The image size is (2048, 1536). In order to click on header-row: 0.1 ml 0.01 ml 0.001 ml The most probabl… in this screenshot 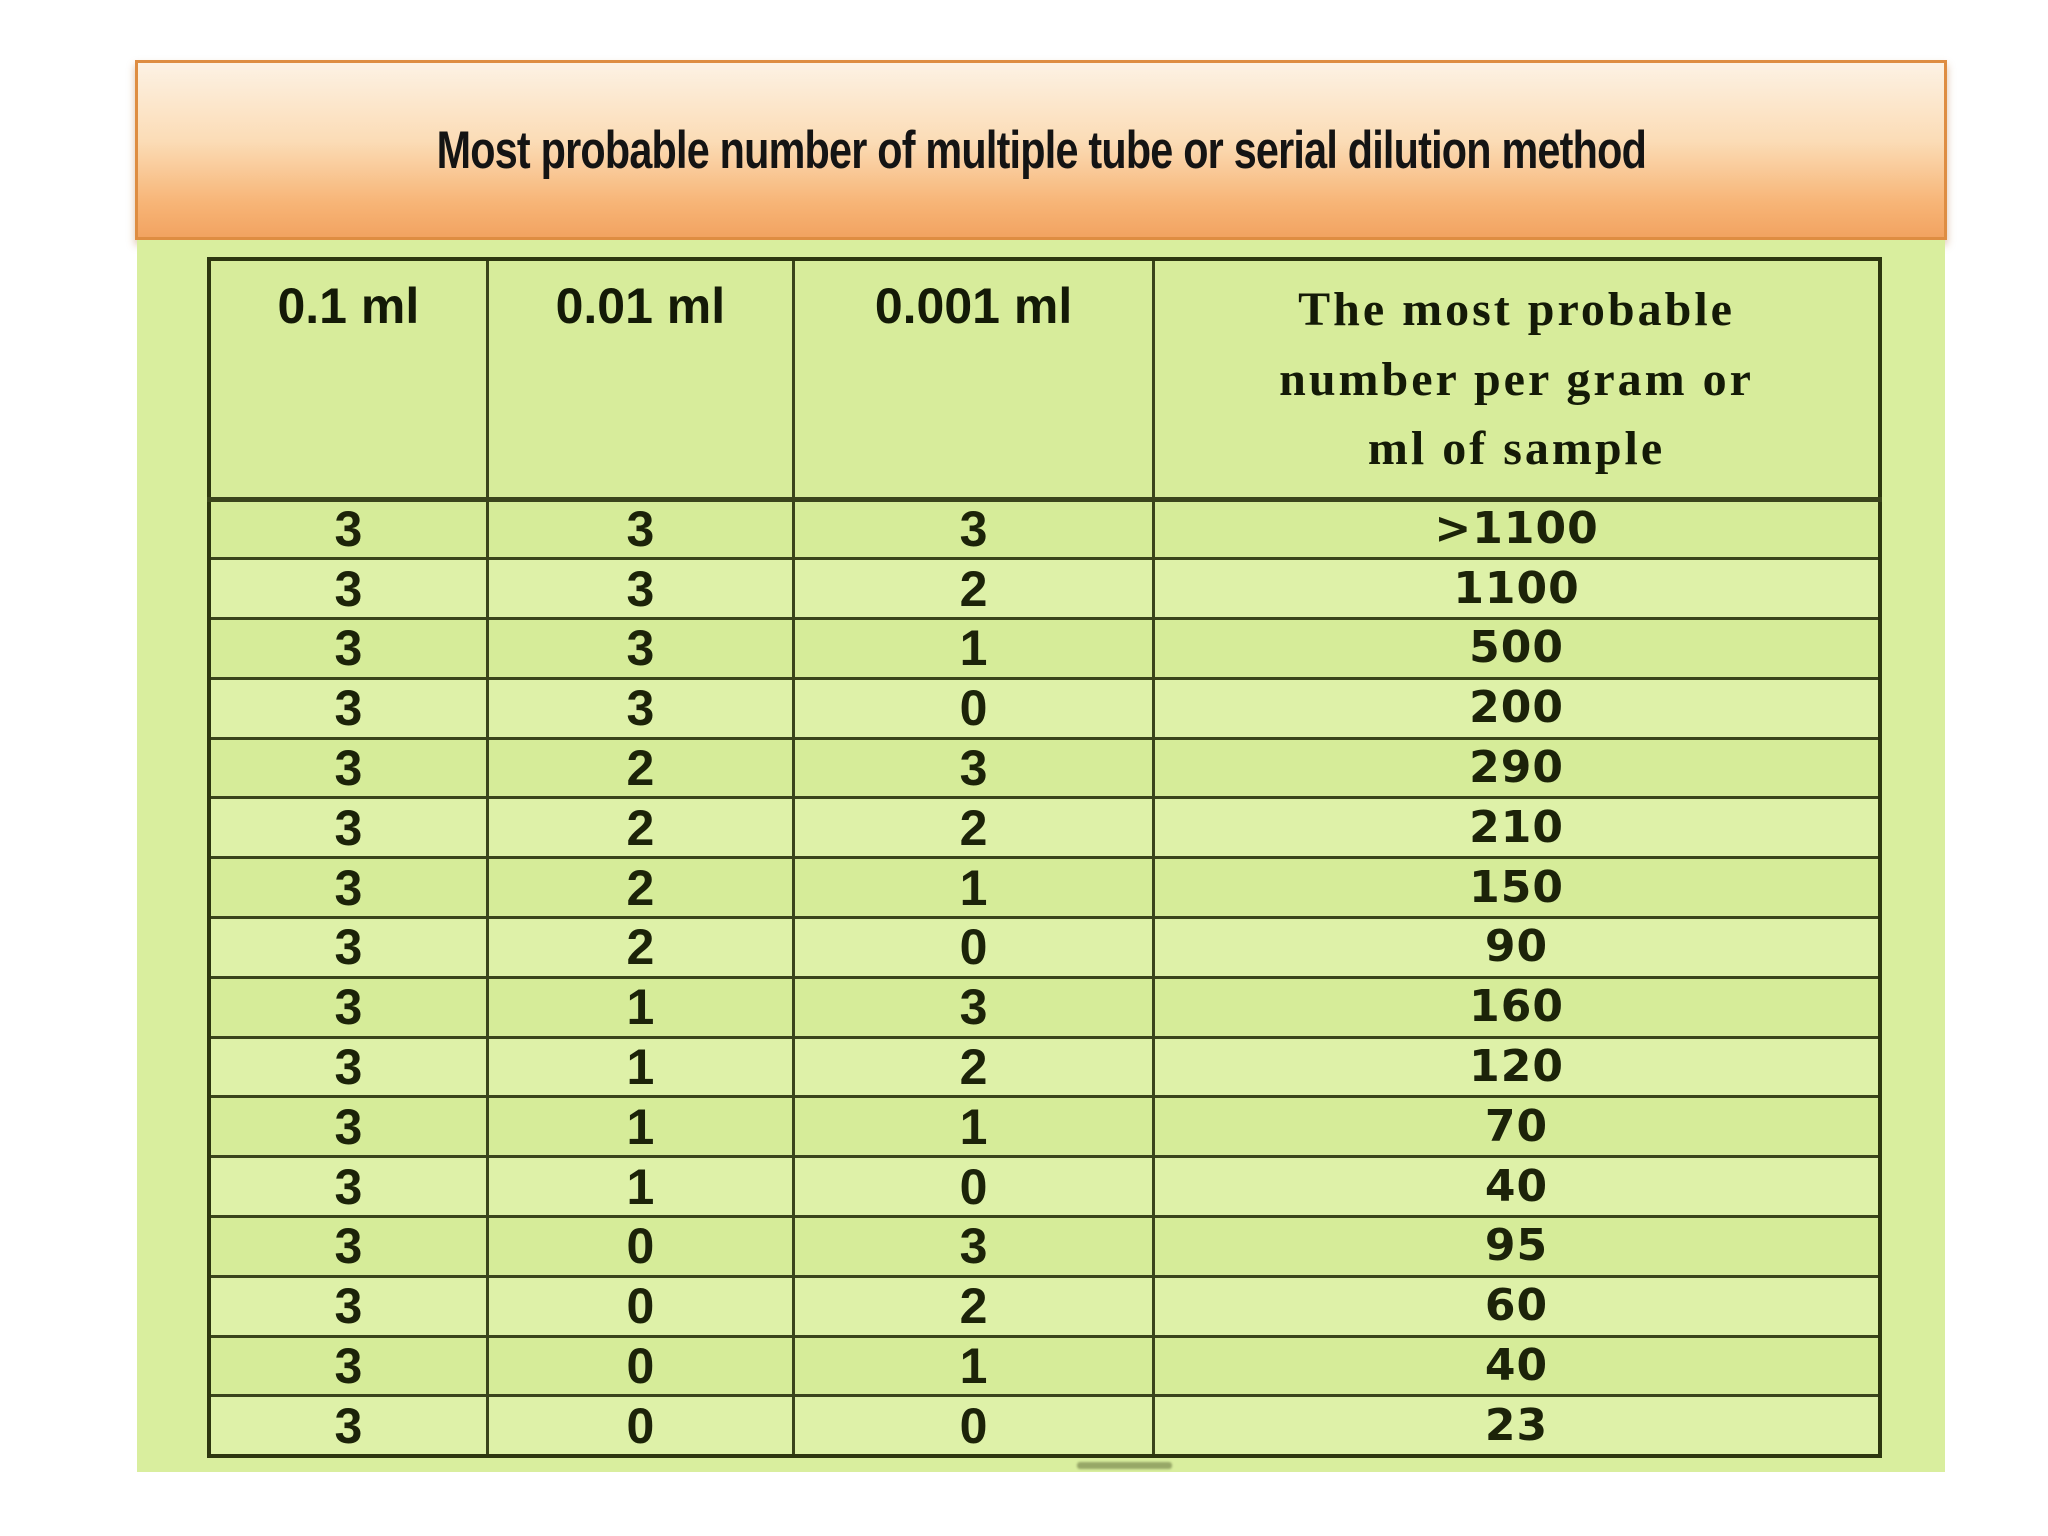, I will do `click(1044, 379)`.